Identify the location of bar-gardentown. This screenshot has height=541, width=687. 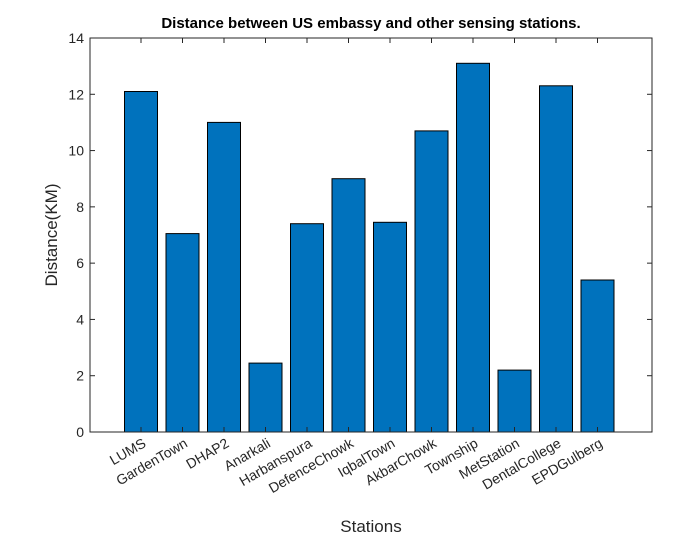
(182, 333).